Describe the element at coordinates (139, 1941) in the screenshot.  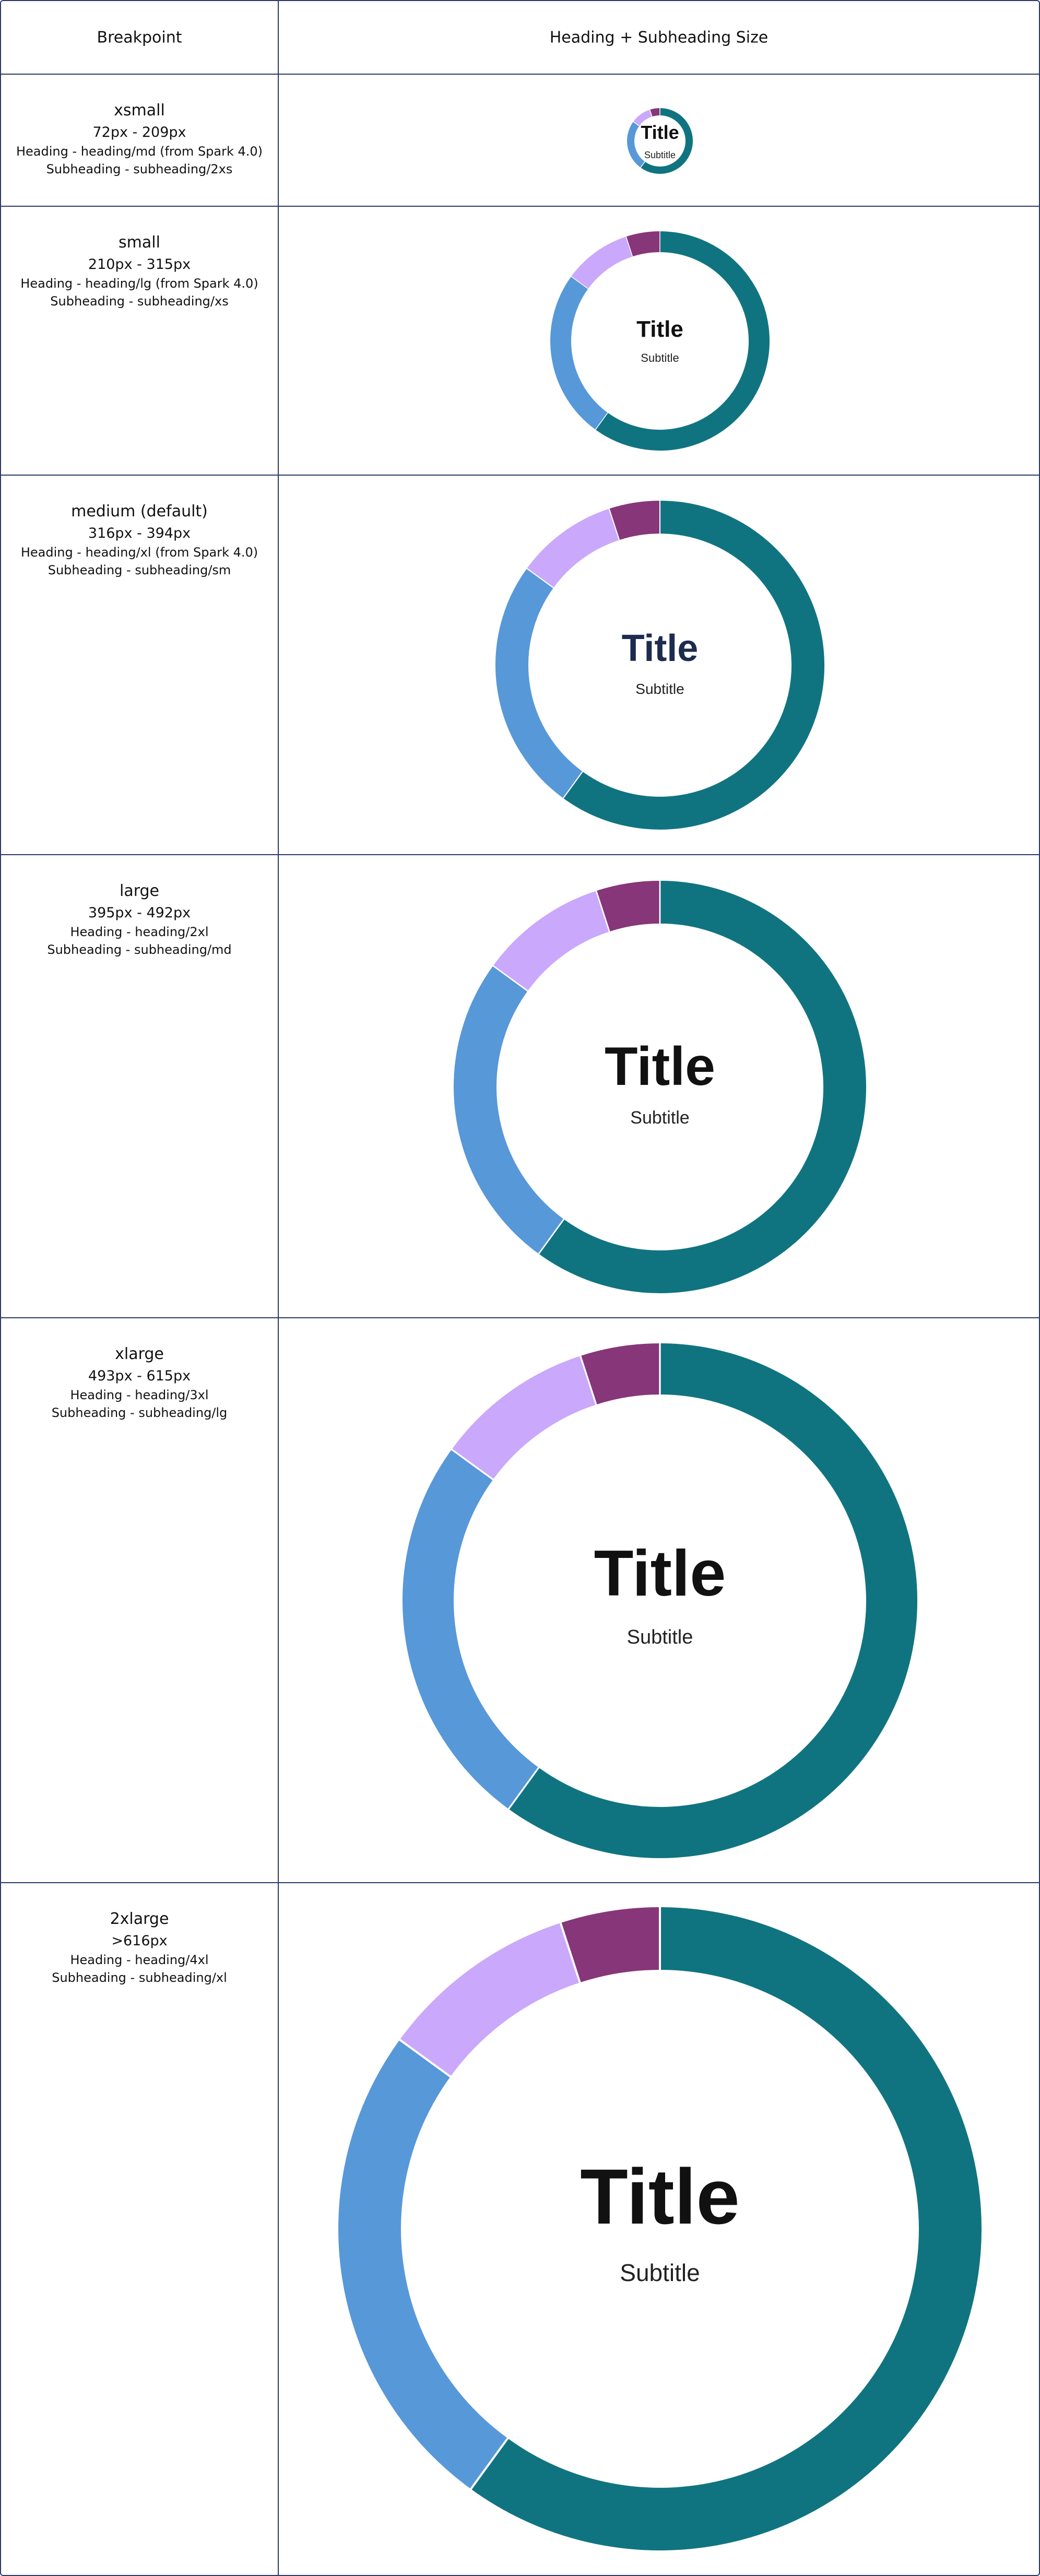
I see `breakpoint-range: >616px` at that location.